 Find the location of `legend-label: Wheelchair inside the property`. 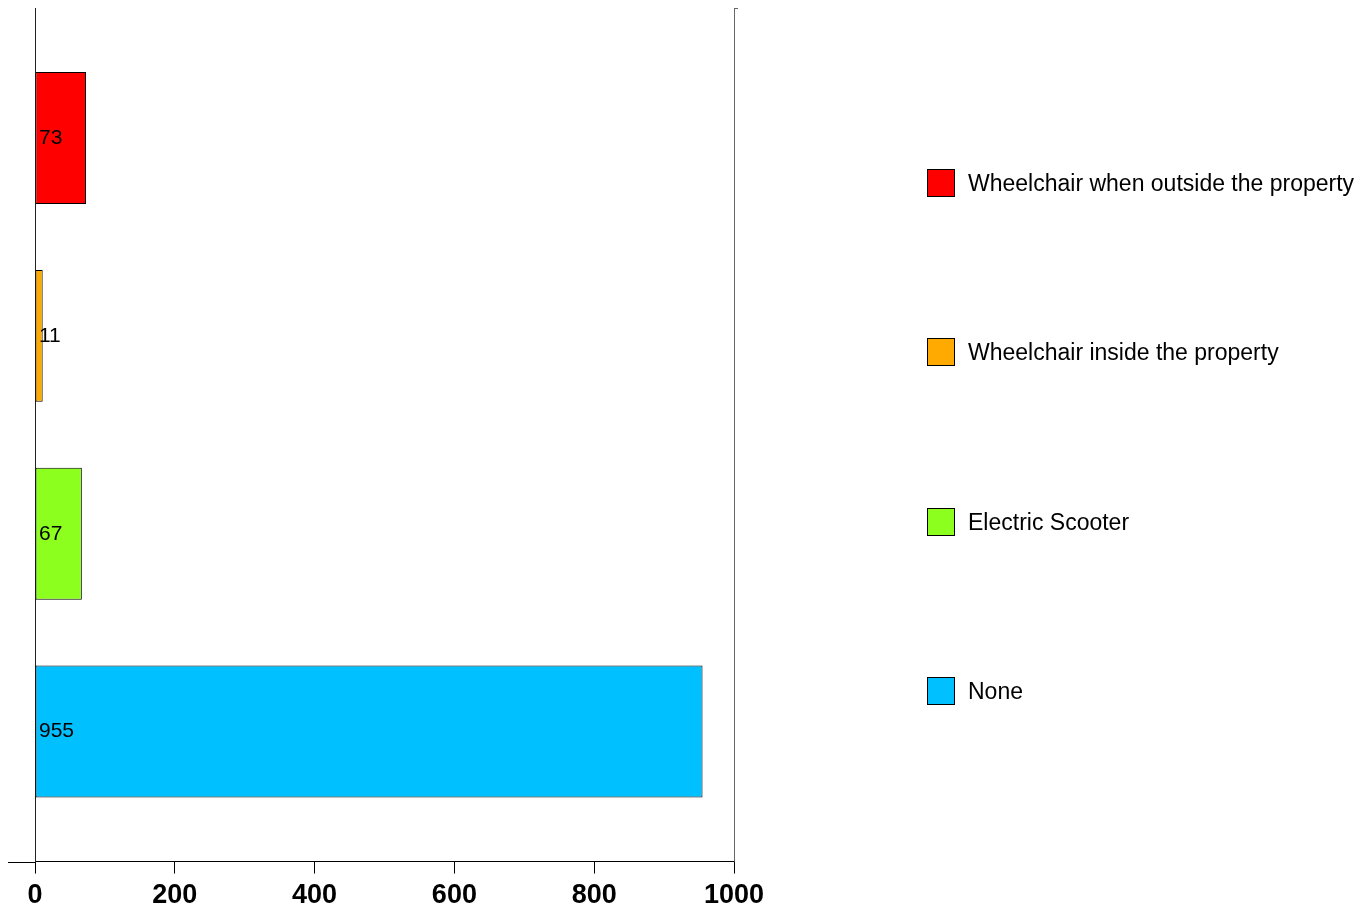

legend-label: Wheelchair inside the property is located at coordinates (1123, 352).